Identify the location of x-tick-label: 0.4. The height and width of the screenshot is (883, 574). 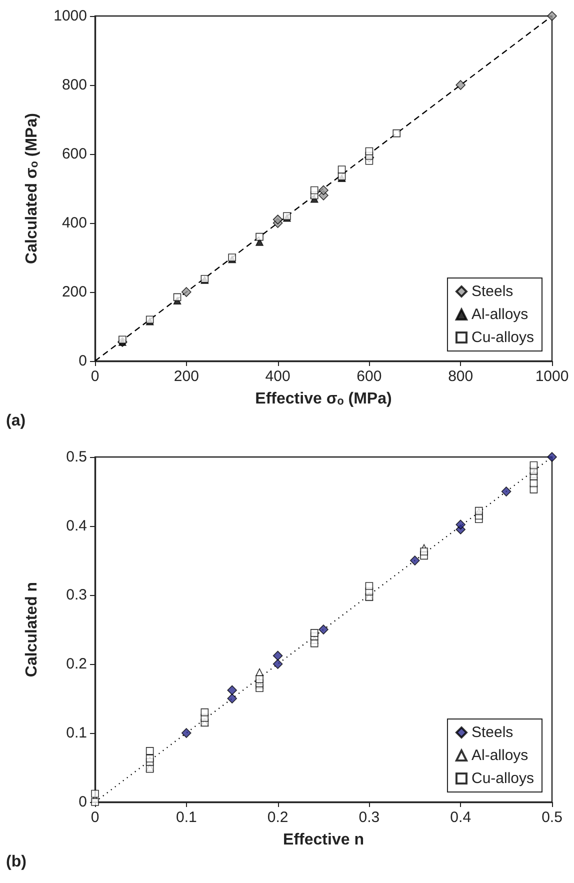
(461, 817).